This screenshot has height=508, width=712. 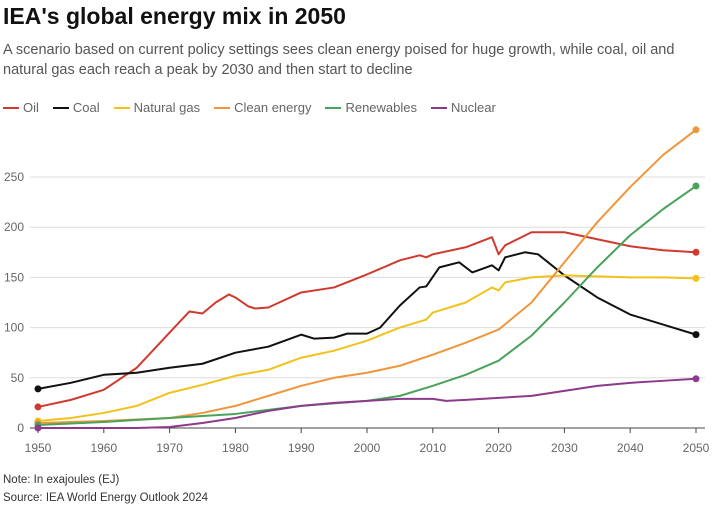 I want to click on legend-item: Oil, so click(x=21, y=107).